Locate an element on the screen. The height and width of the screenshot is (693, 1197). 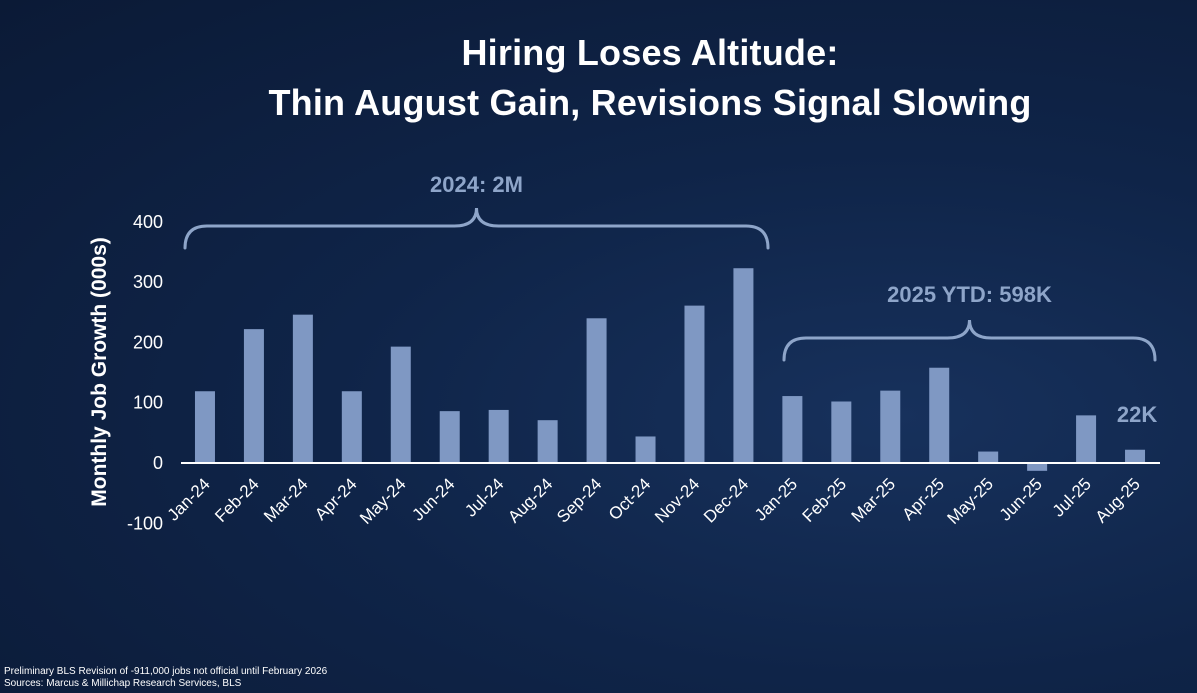
title-line-1: Hiring Loses Altitude: is located at coordinates (650, 52).